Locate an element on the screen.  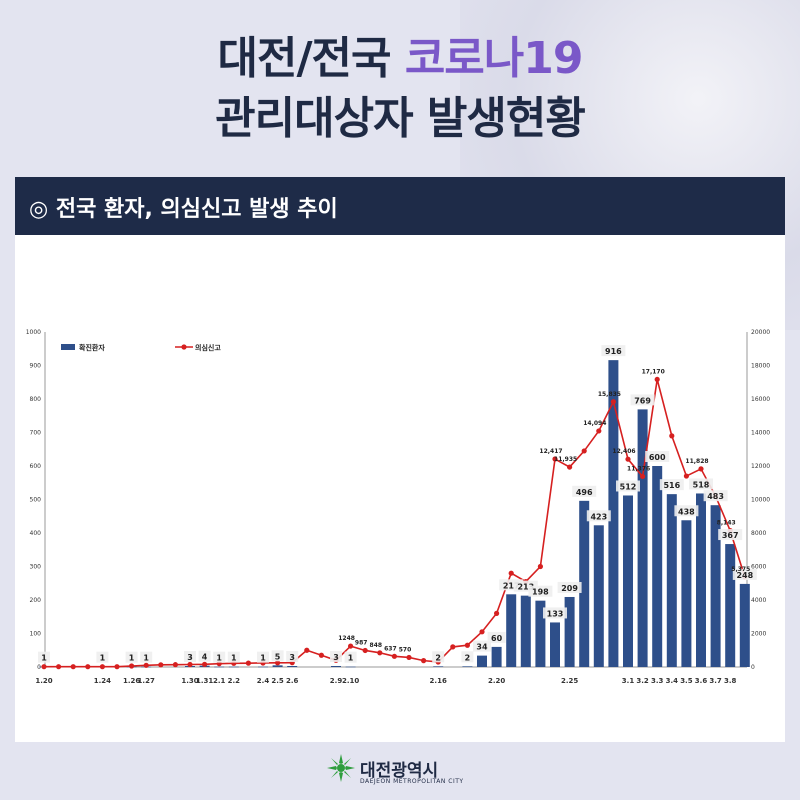
y-right-tick-label: 0 is located at coordinates (753, 667).